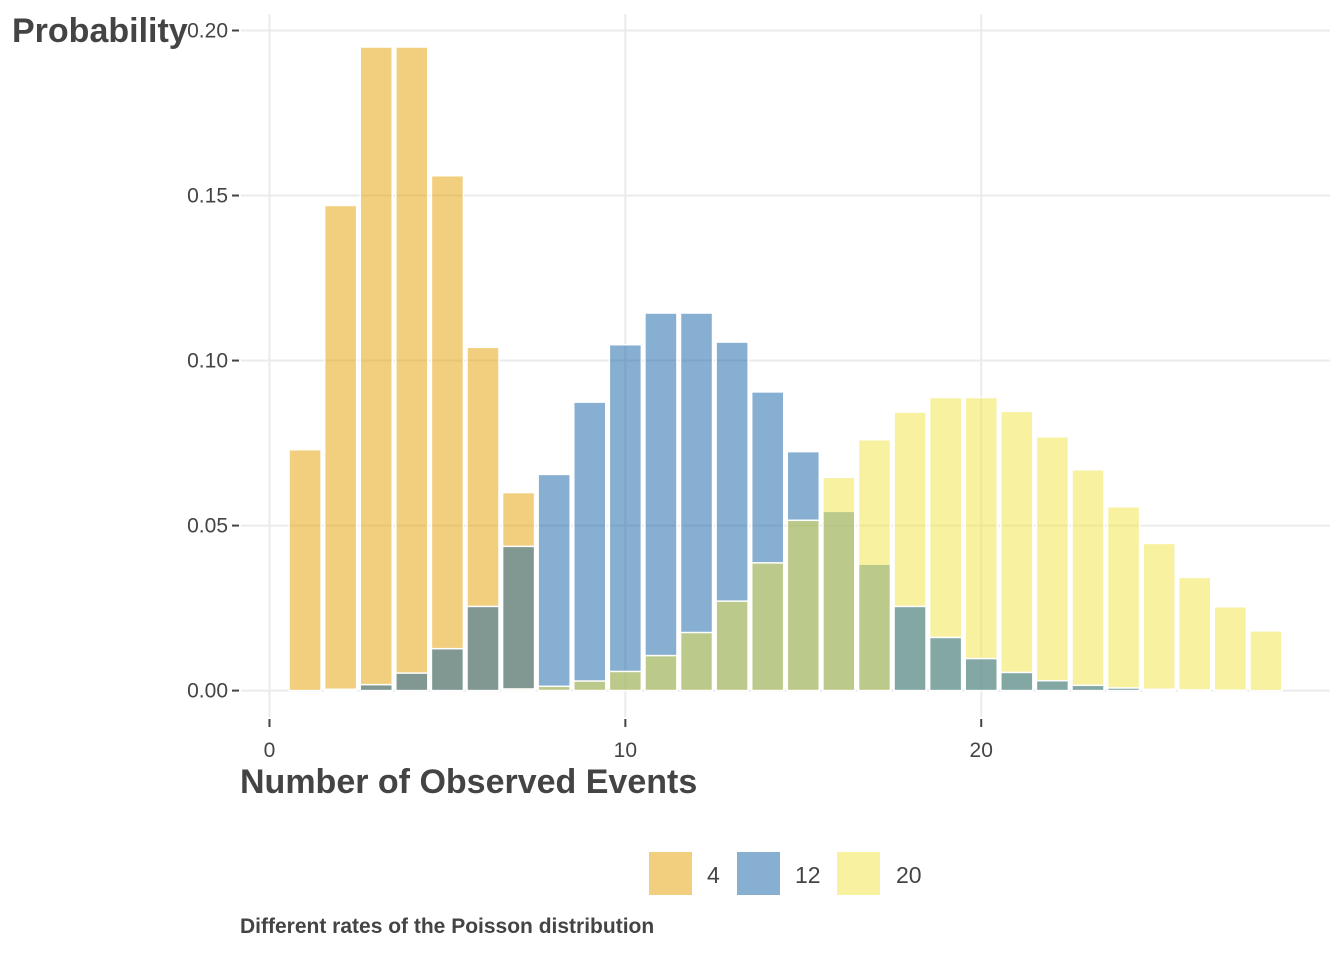 This screenshot has height=960, width=1344. I want to click on legend-label-20: 20, so click(909, 875).